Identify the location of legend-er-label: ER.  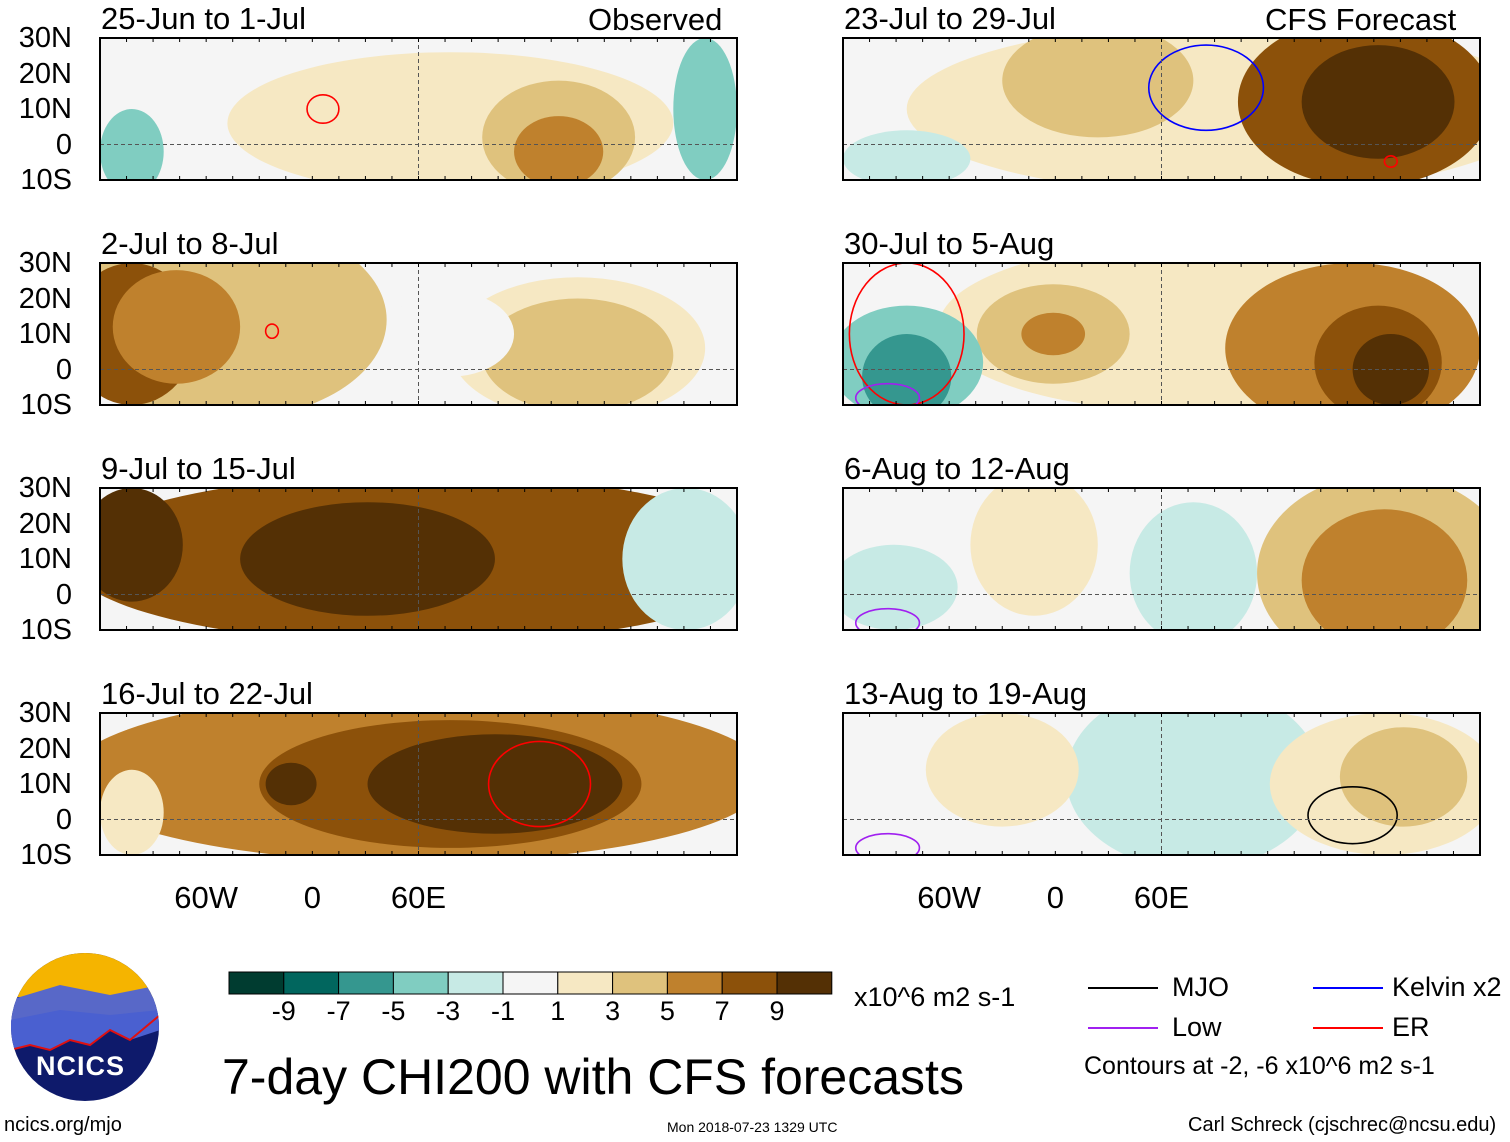
(1411, 1027).